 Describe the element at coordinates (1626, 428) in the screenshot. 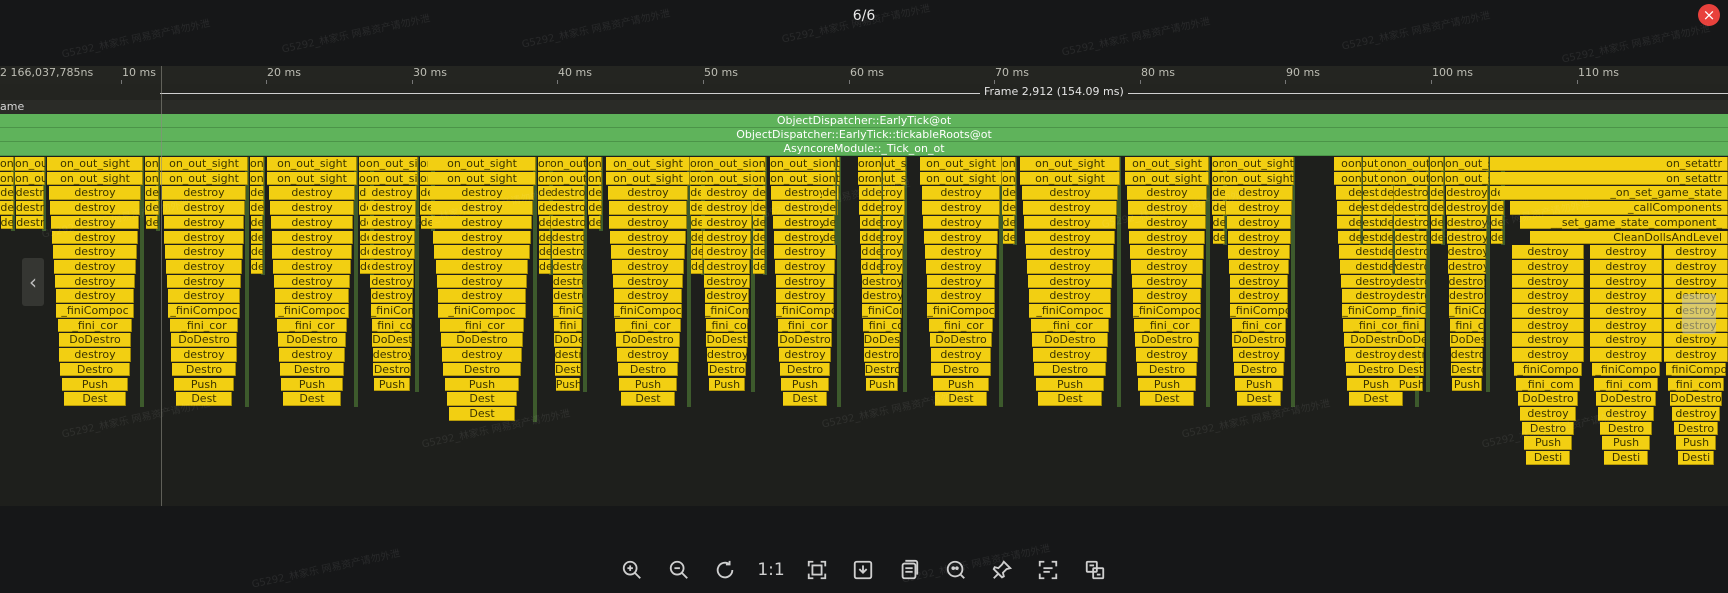

I see `flame-block-right-sub: Destro` at that location.